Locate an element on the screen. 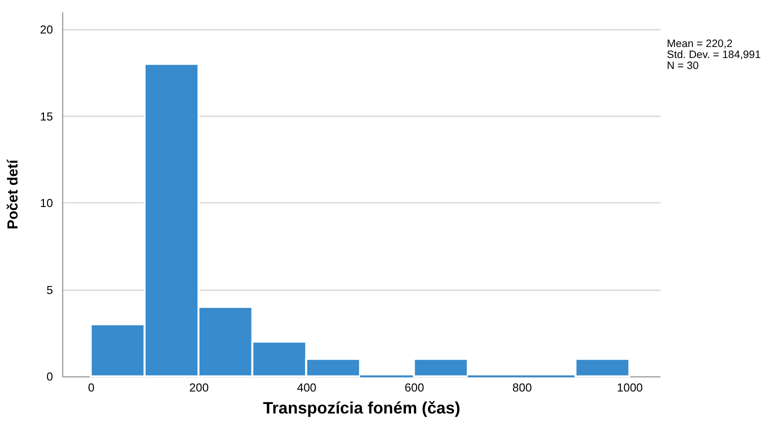 This screenshot has height=431, width=766. x-tick-label: 200 is located at coordinates (199, 387).